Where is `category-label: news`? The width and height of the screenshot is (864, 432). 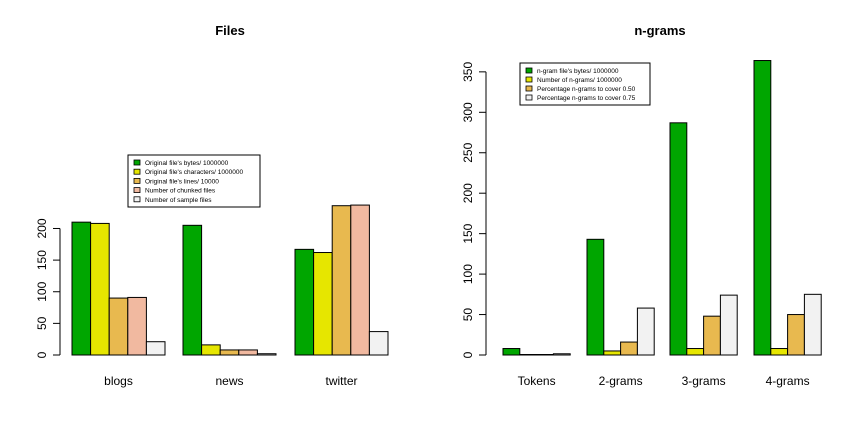
category-label: news is located at coordinates (229, 381).